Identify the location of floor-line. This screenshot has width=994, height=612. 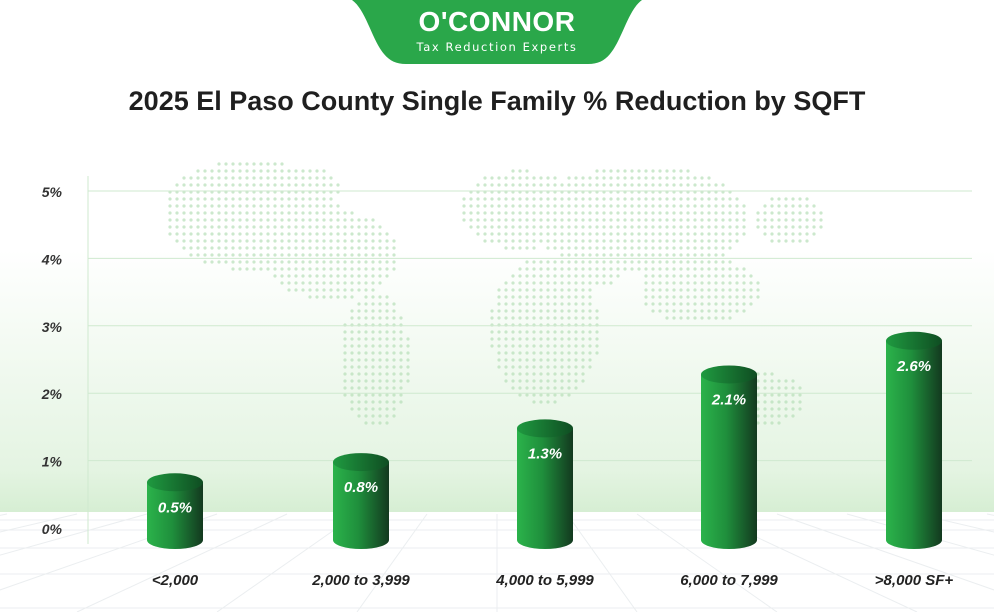
(885, 552).